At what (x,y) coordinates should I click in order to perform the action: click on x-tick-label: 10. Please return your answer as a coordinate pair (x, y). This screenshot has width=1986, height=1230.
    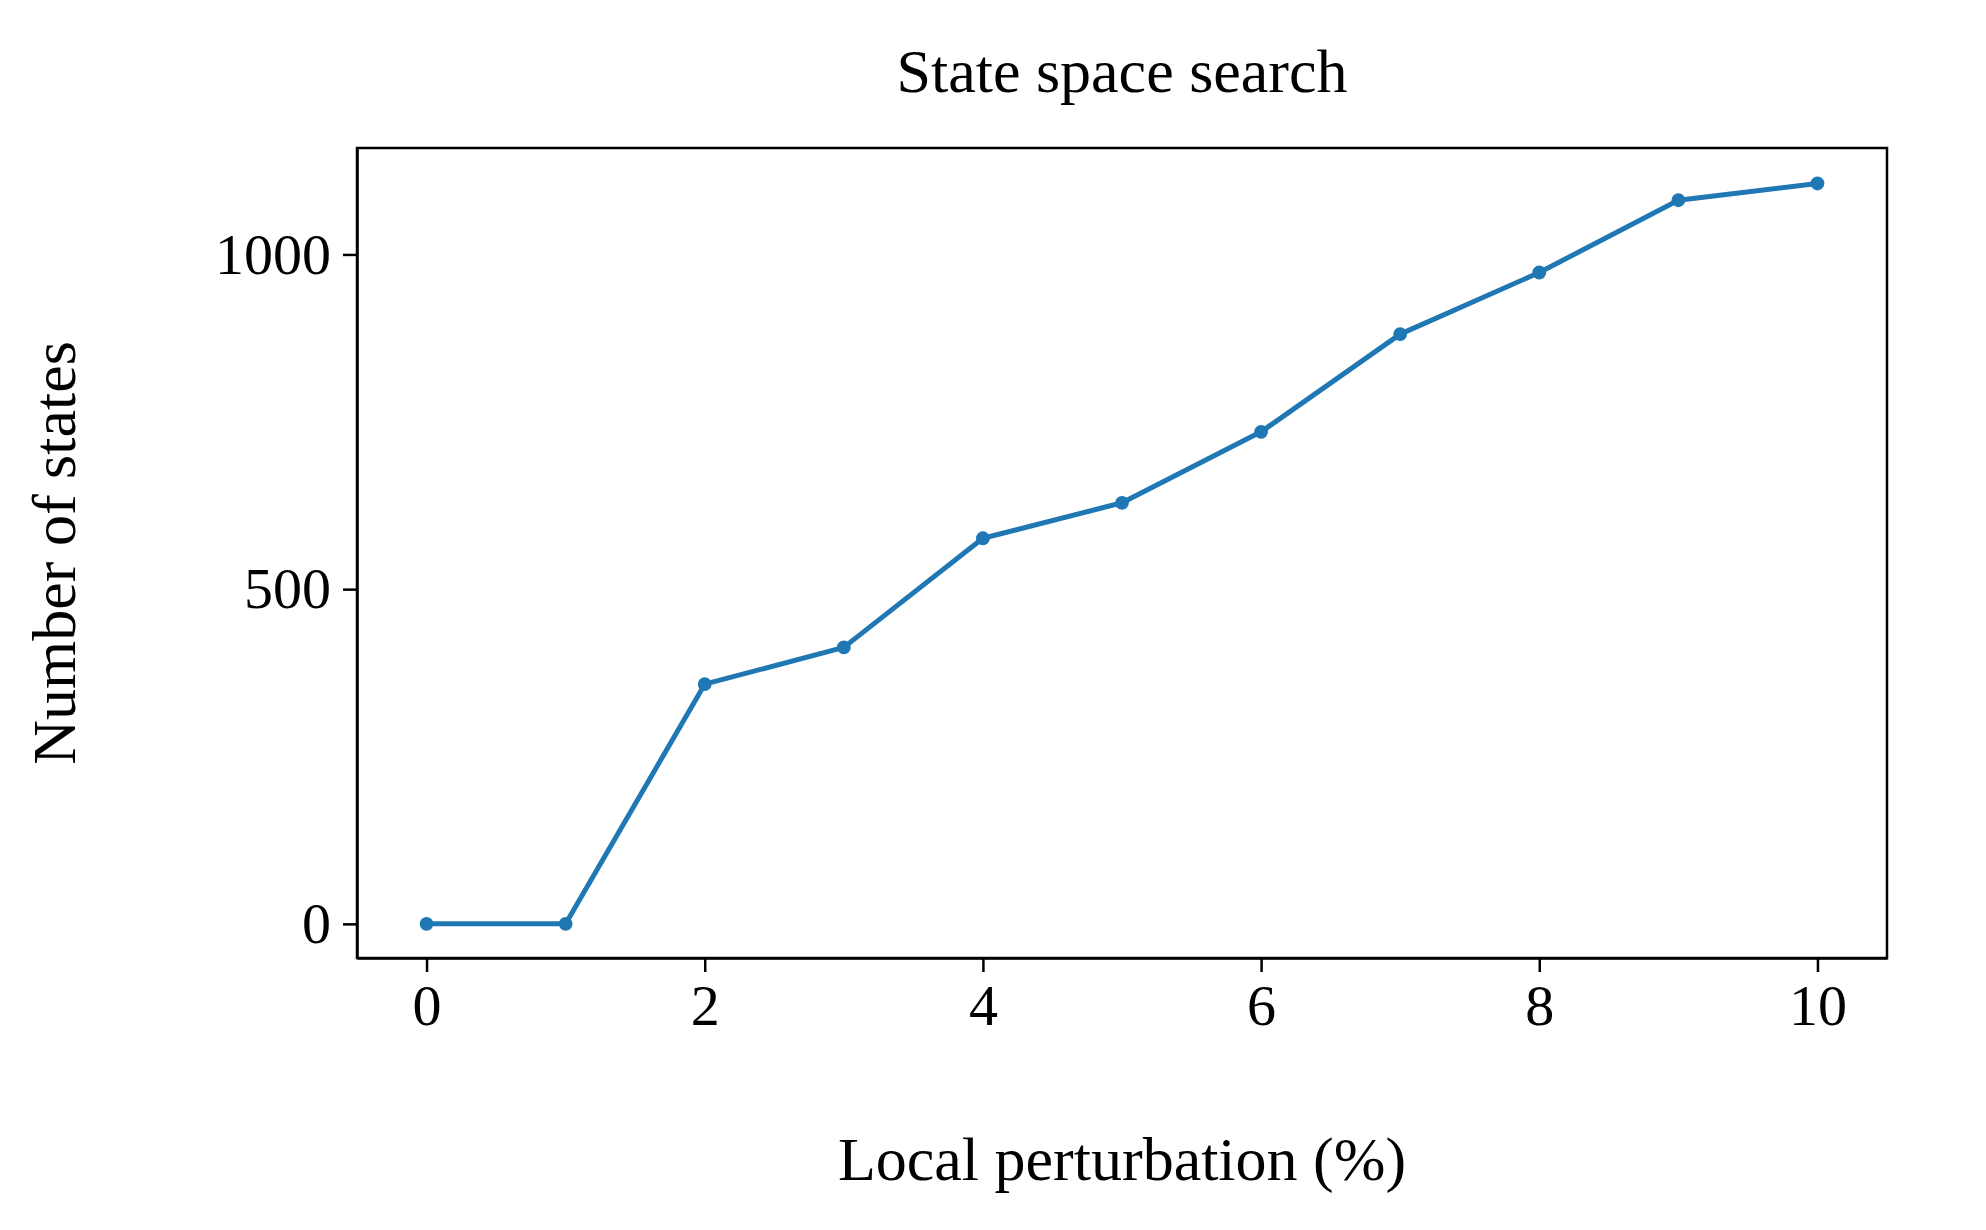
    Looking at the image, I should click on (1817, 1006).